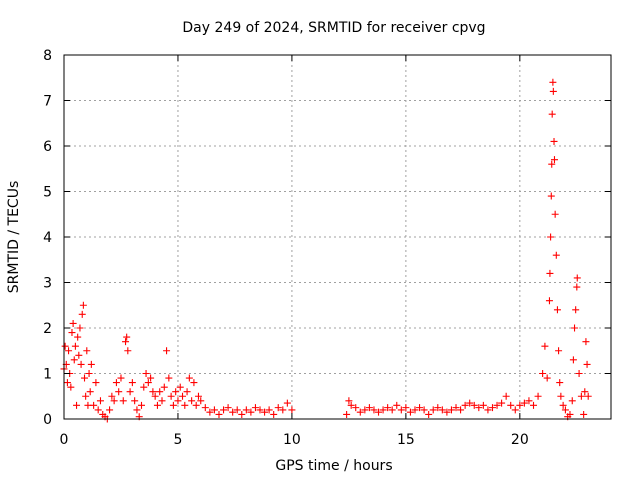  I want to click on y-tick-label: 2, so click(47, 329).